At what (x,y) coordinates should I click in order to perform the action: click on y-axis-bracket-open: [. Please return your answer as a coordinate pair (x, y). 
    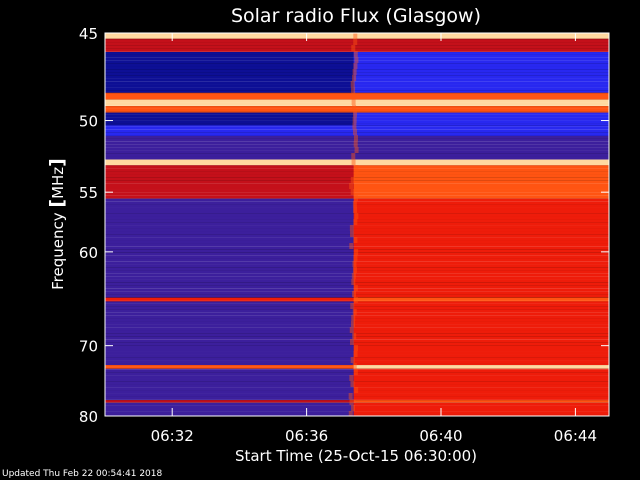
    Looking at the image, I should click on (57, 203).